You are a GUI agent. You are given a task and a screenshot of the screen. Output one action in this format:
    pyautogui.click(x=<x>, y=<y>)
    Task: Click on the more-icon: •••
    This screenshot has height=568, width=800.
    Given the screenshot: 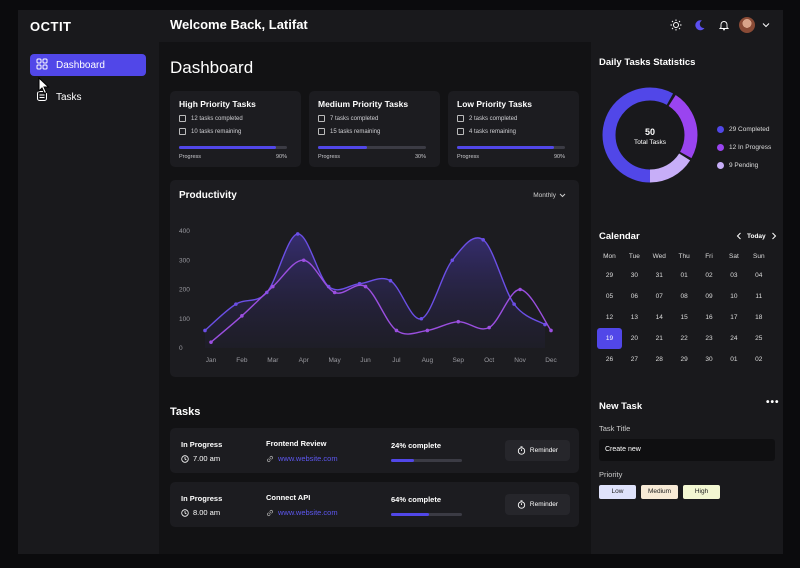 What is the action you would take?
    pyautogui.click(x=773, y=402)
    